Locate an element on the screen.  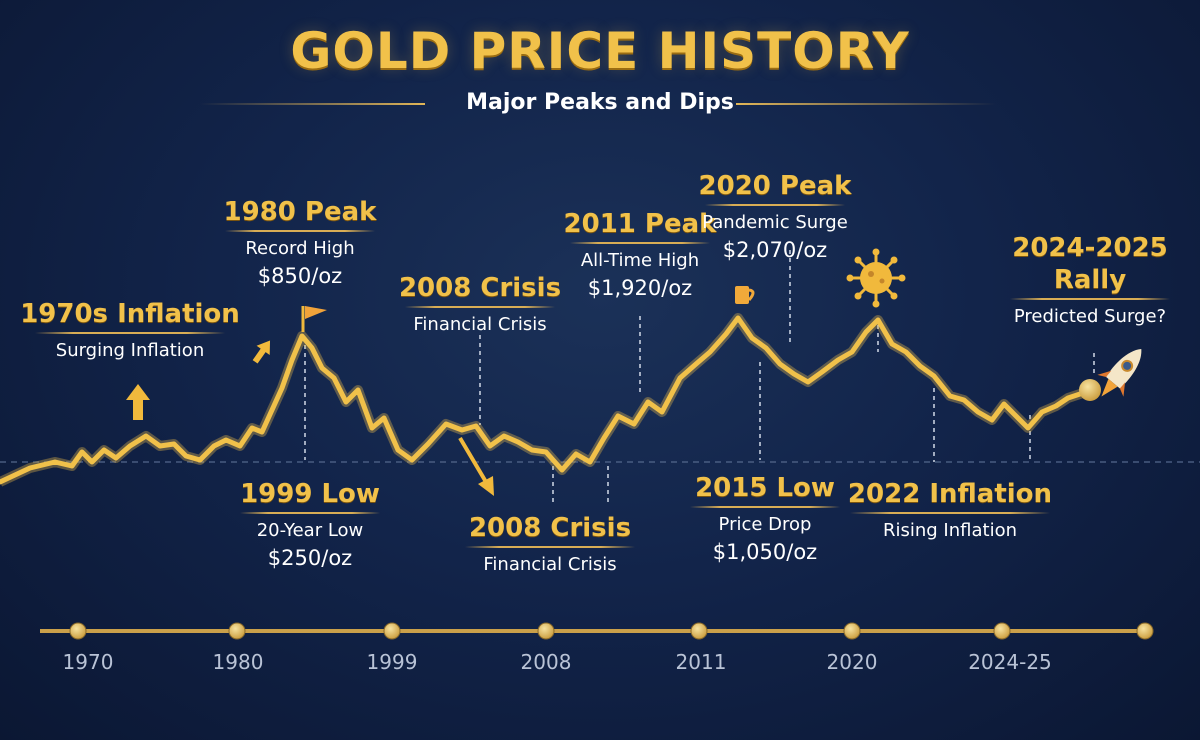
annotation-detail: Record High is located at coordinates (300, 248).